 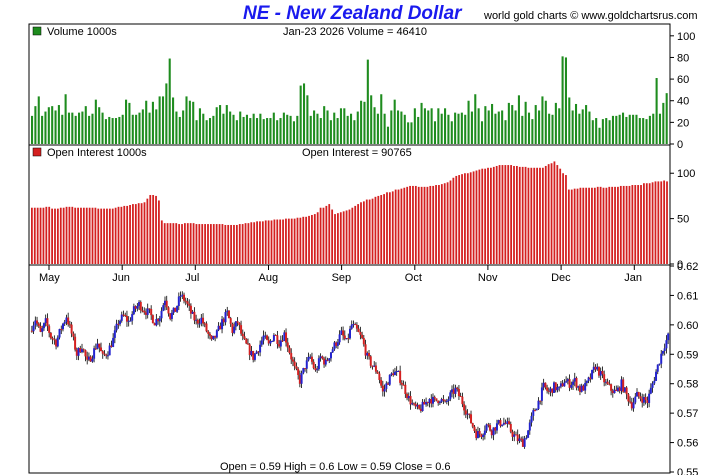 I want to click on price-tick-label: 0.60, so click(x=687, y=326).